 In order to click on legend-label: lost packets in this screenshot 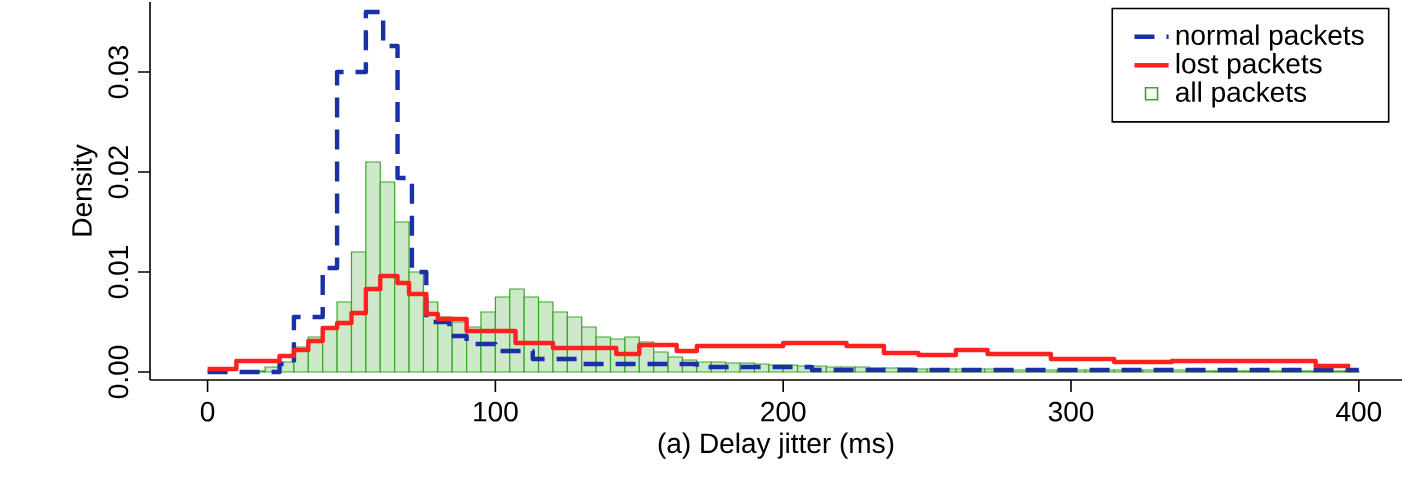, I will do `click(1249, 66)`.